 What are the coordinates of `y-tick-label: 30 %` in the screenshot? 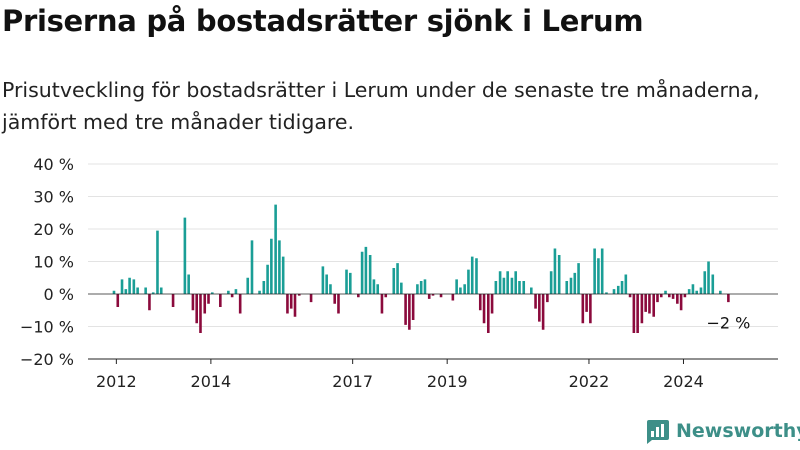 It's located at (53, 197).